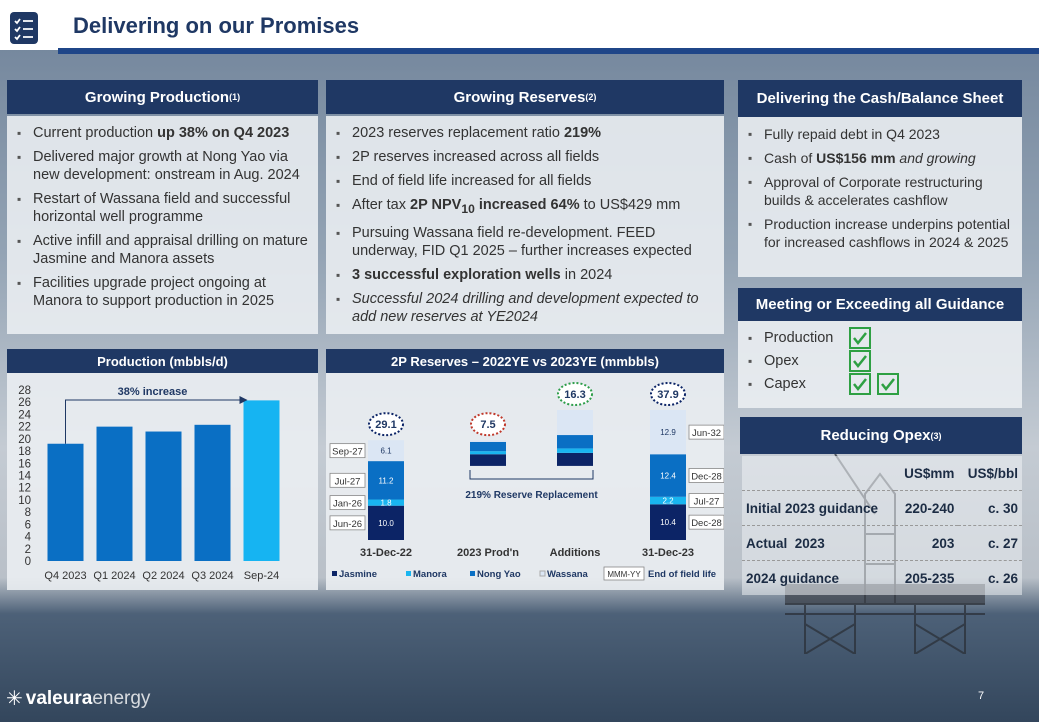 The width and height of the screenshot is (1039, 722). I want to click on table-cell: Actual 2023, so click(785, 543).